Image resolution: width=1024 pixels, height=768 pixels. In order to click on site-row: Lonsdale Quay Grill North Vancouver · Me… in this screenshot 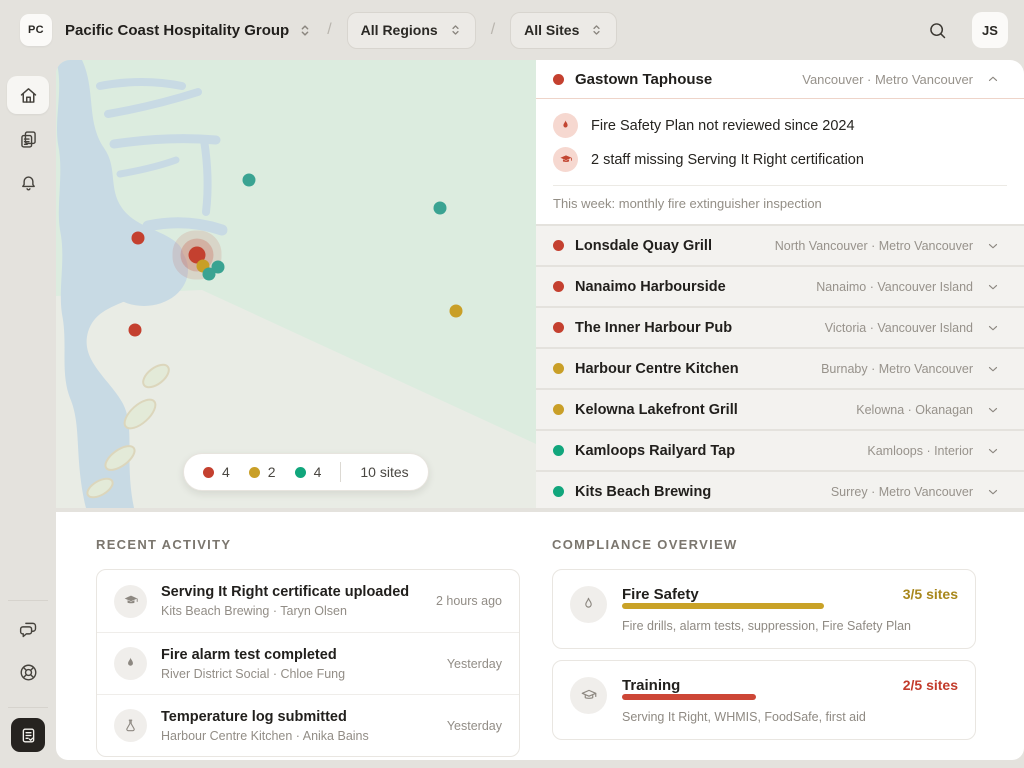, I will do `click(780, 245)`.